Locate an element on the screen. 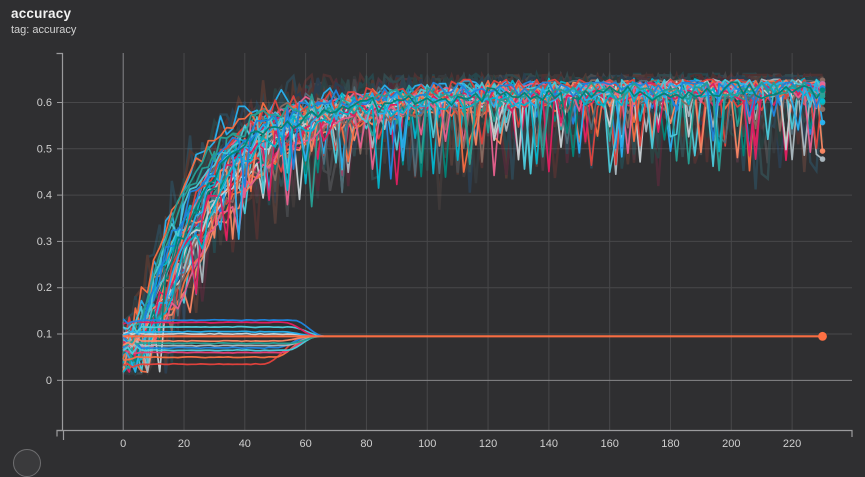 The height and width of the screenshot is (477, 865). x-tick-label: 80 is located at coordinates (366, 444).